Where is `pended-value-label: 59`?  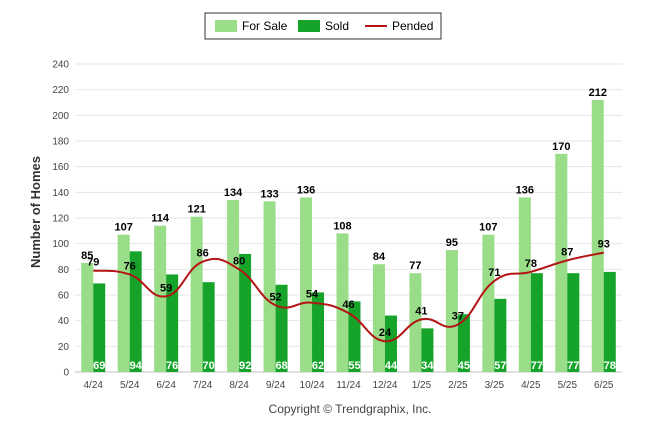
pended-value-label: 59 is located at coordinates (166, 288).